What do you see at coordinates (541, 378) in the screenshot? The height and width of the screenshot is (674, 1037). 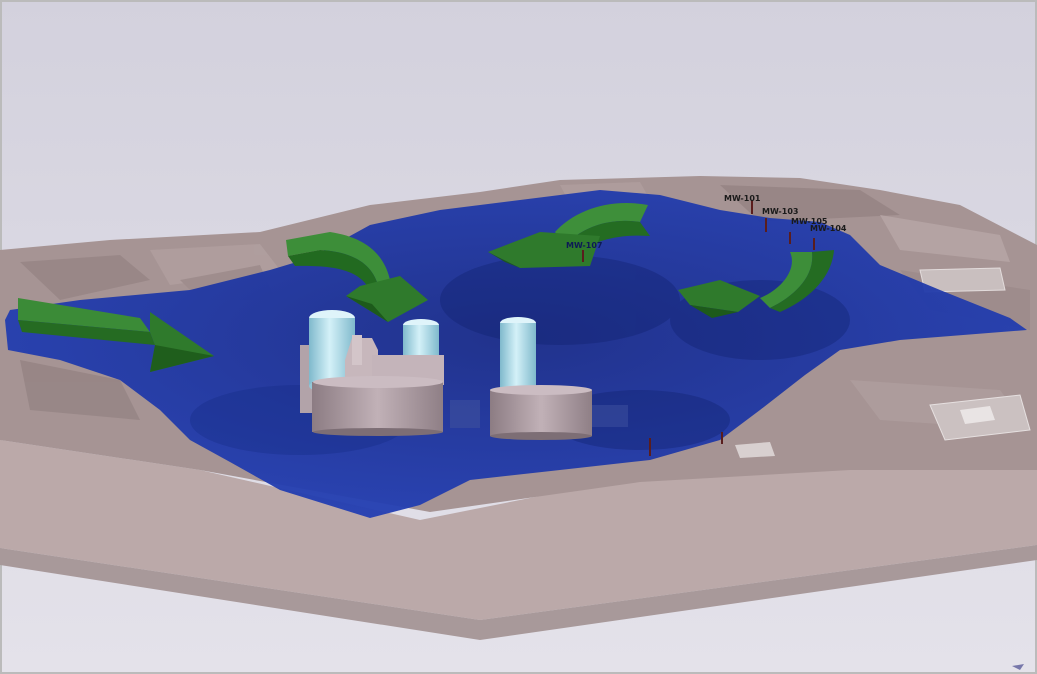 I see `reactor-building-right` at bounding box center [541, 378].